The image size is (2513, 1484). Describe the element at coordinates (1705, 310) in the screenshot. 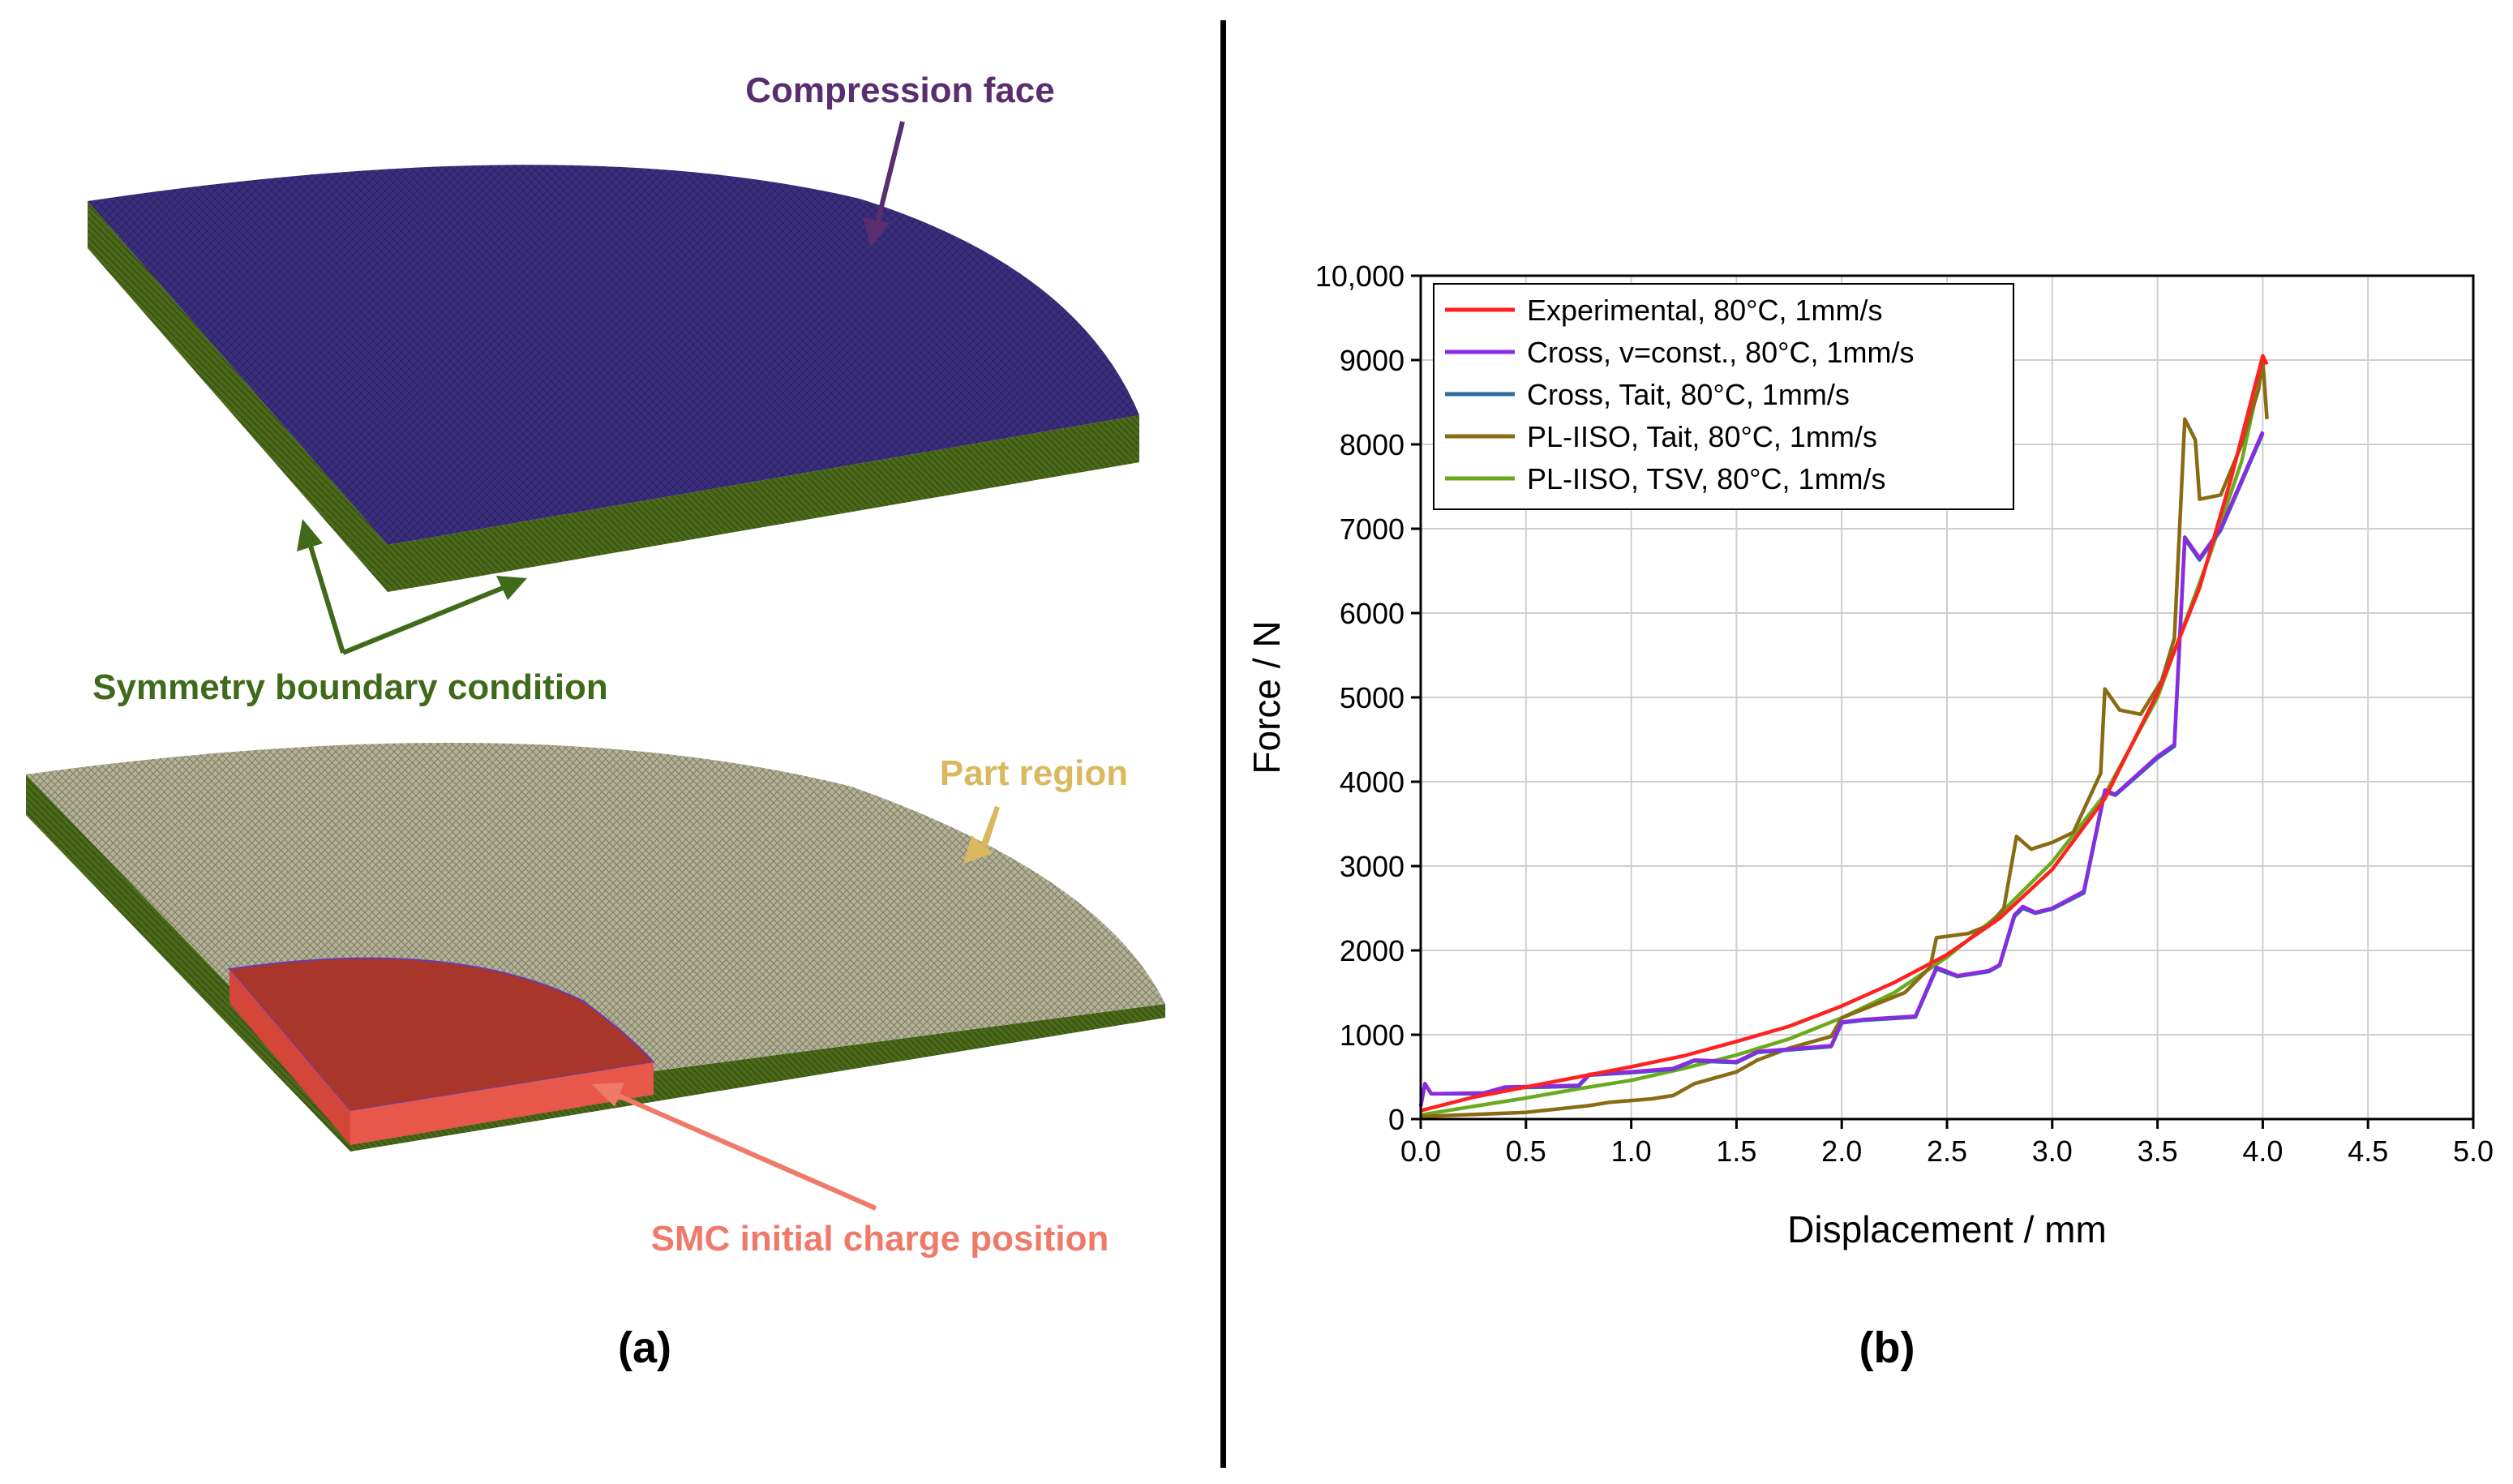

I see `legend-entry: Experimental, 80°C, 1mm/s` at that location.